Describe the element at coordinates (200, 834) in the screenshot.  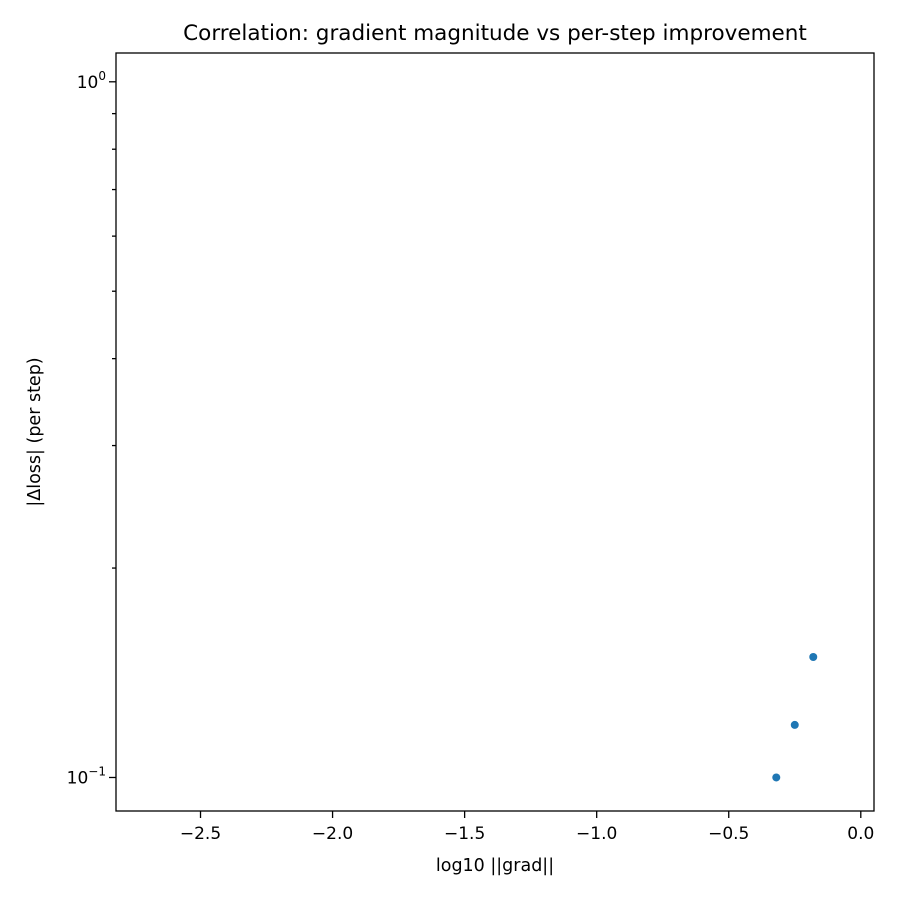
I see `x-tick-label: −2.5` at that location.